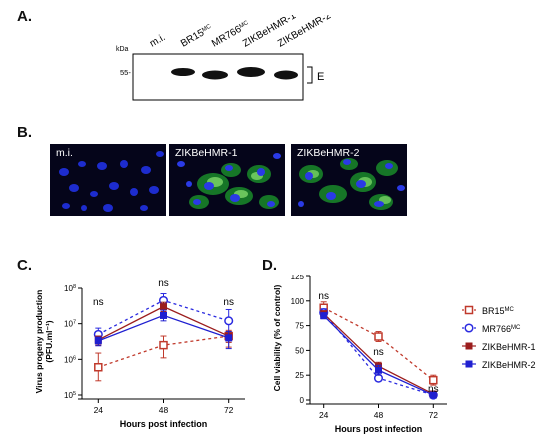 The width and height of the screenshot is (550, 439). Describe the element at coordinates (24, 132) in the screenshot. I see `panel-letter-b: B.` at that location.